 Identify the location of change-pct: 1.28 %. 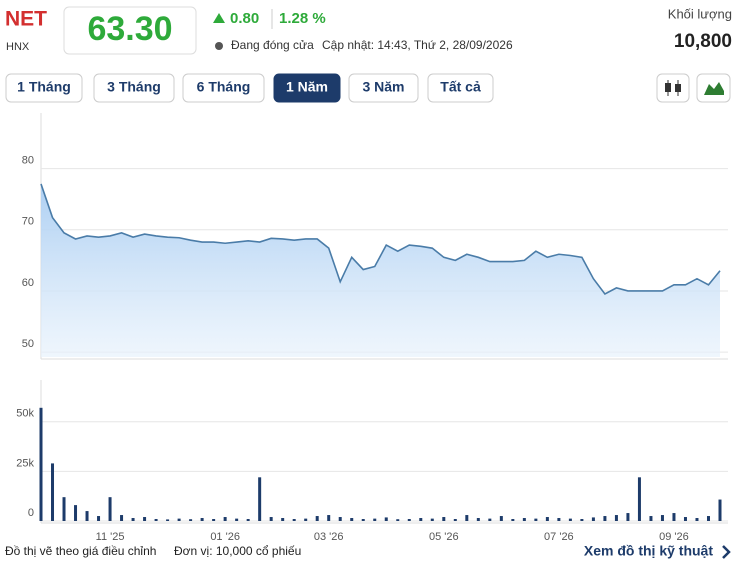
(302, 18).